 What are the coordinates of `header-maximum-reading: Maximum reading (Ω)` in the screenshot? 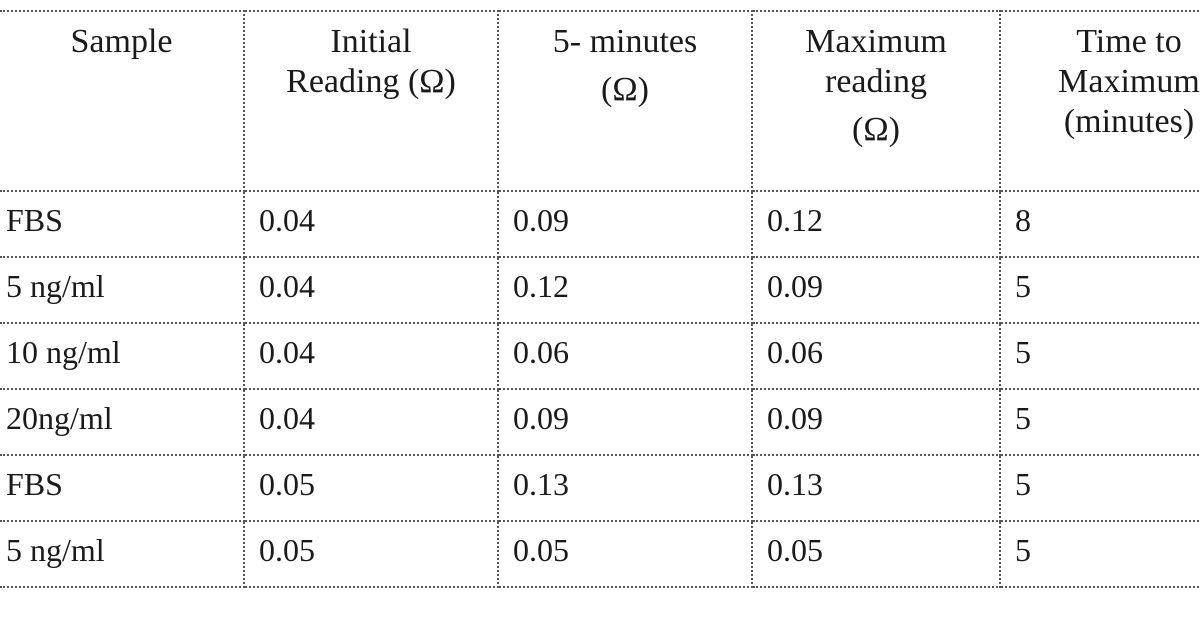 It's located at (876, 101).